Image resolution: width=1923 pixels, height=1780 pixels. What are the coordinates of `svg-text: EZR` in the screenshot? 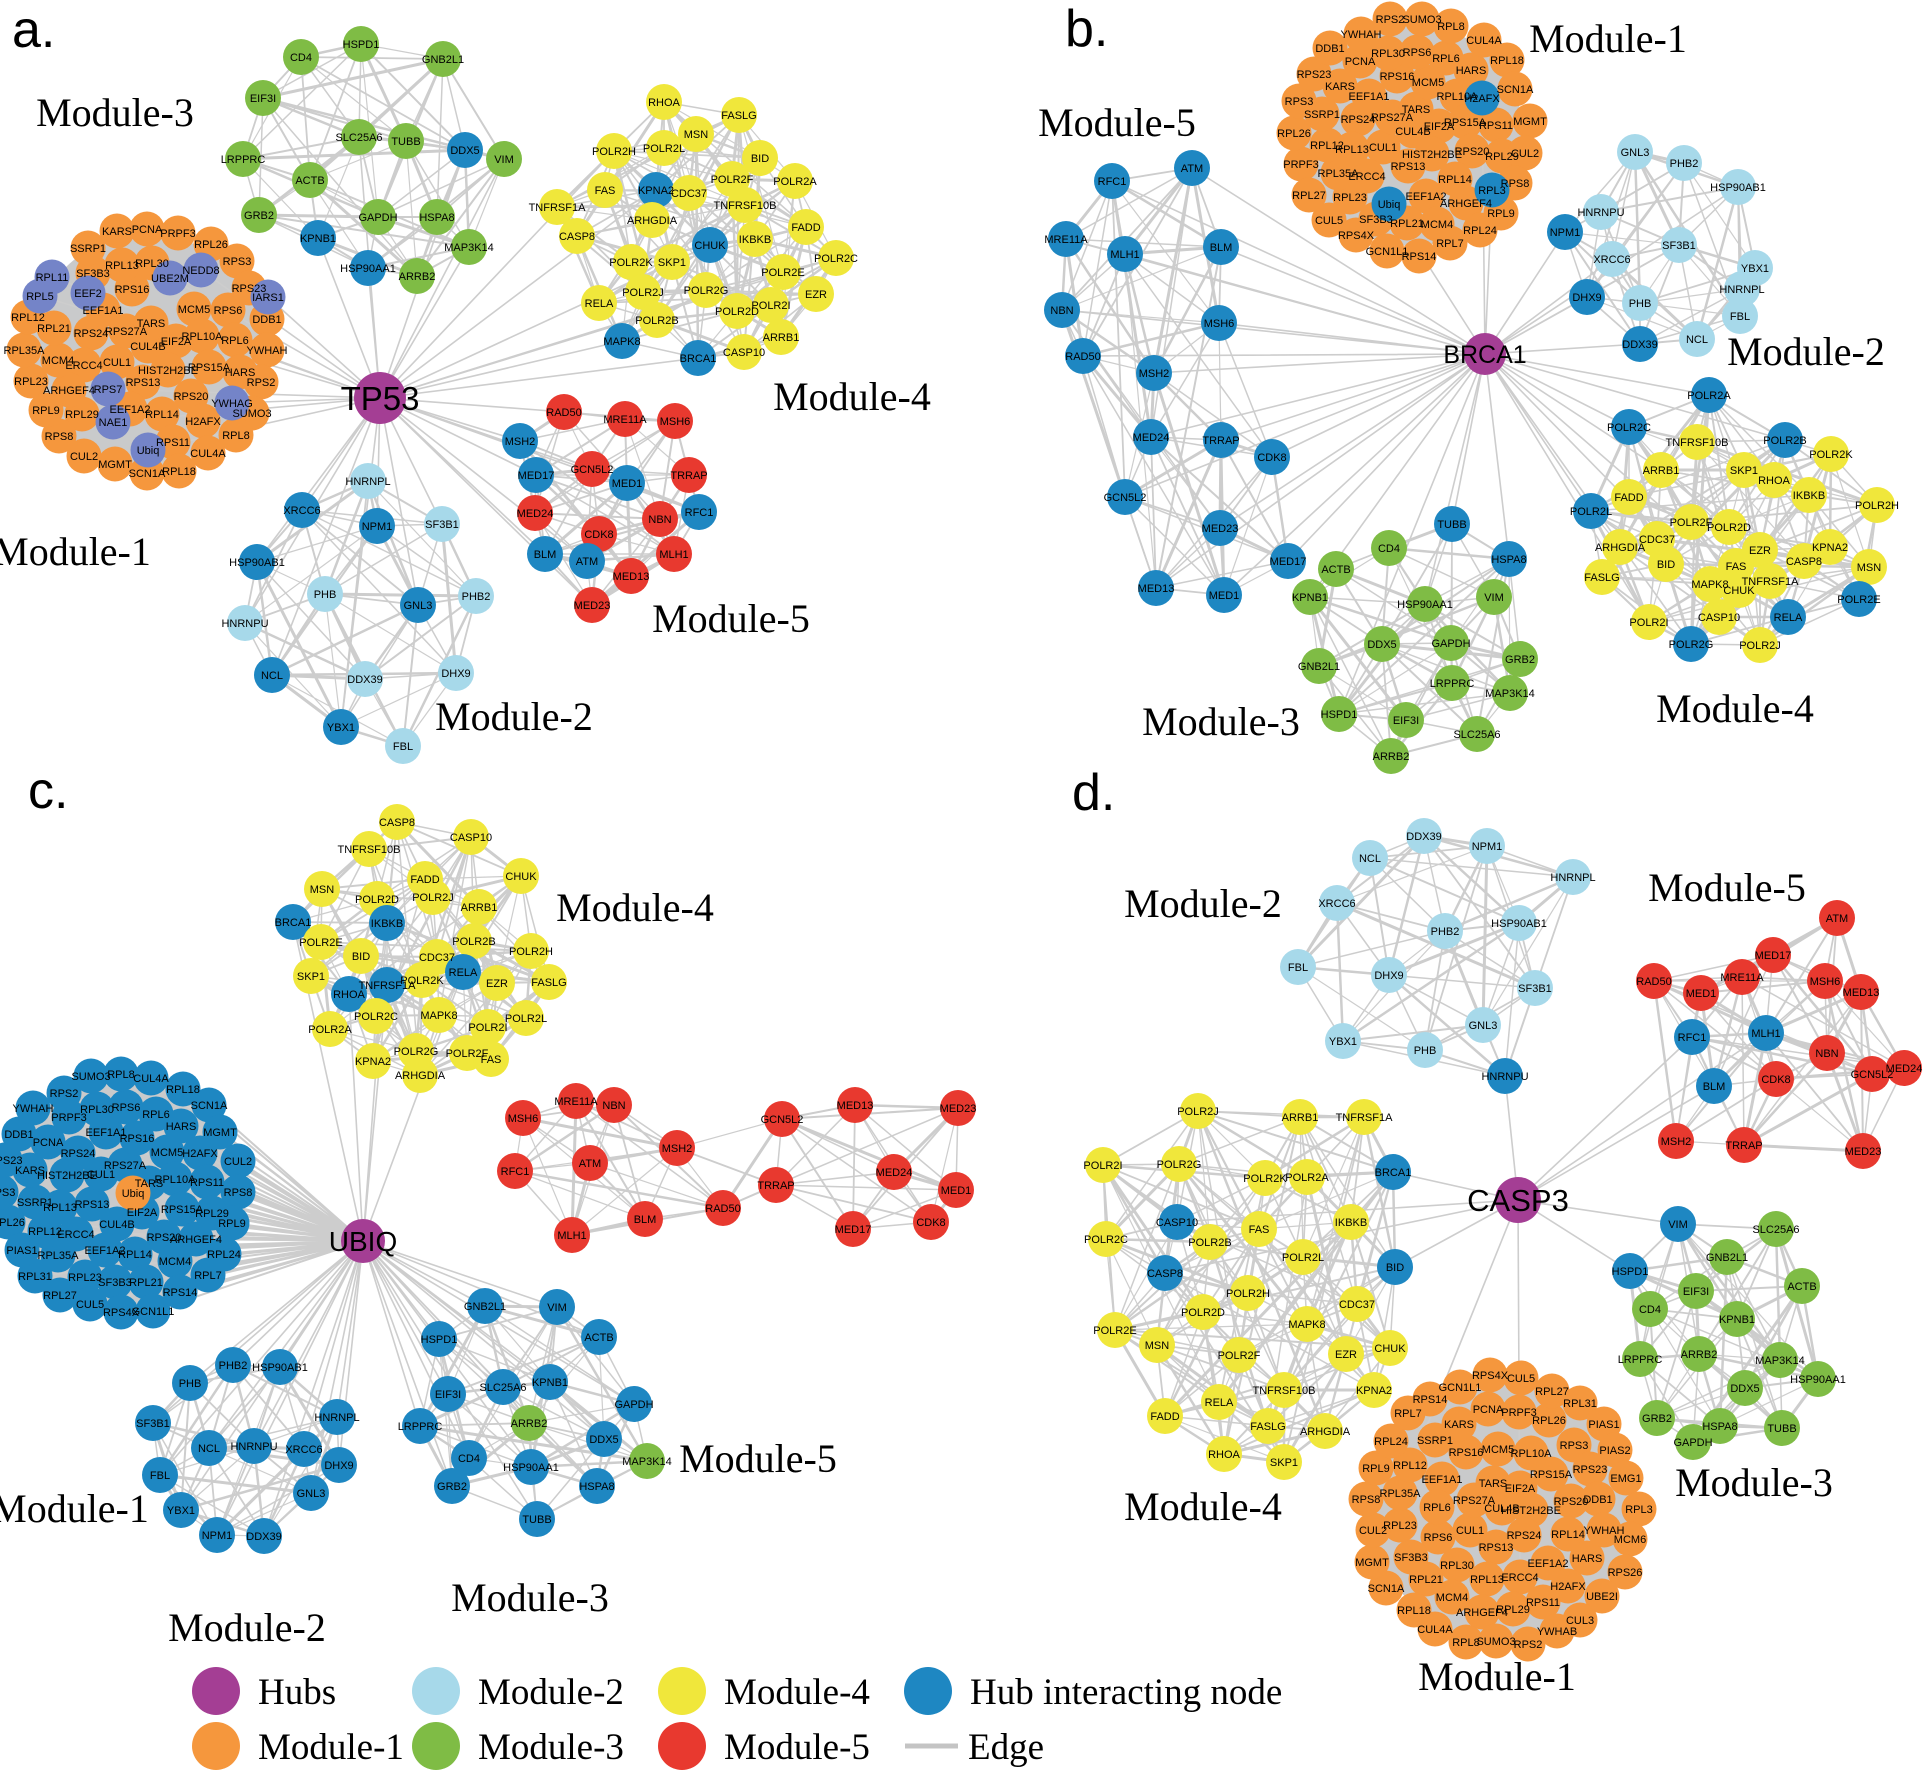 It's located at (816, 295).